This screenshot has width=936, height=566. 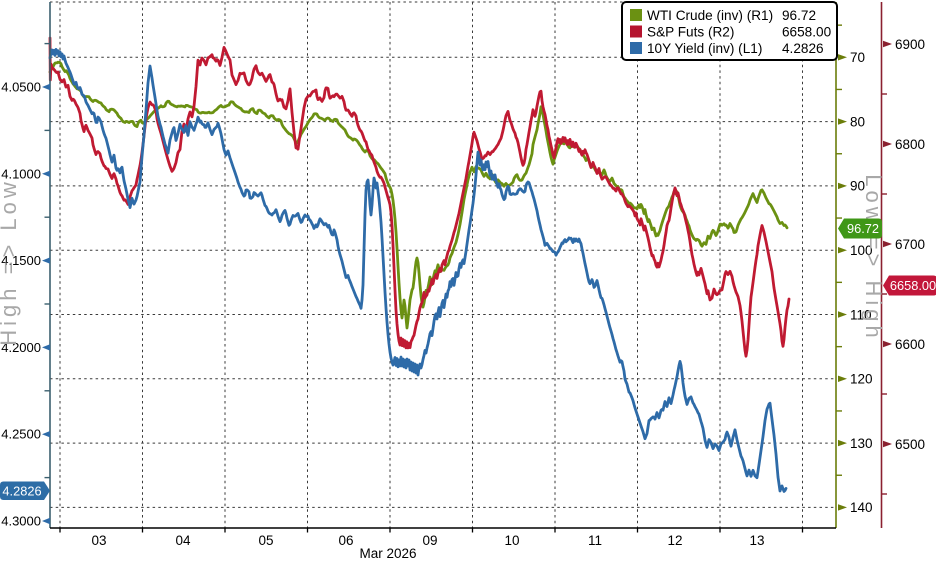 I want to click on svg-text: 100, so click(x=861, y=250).